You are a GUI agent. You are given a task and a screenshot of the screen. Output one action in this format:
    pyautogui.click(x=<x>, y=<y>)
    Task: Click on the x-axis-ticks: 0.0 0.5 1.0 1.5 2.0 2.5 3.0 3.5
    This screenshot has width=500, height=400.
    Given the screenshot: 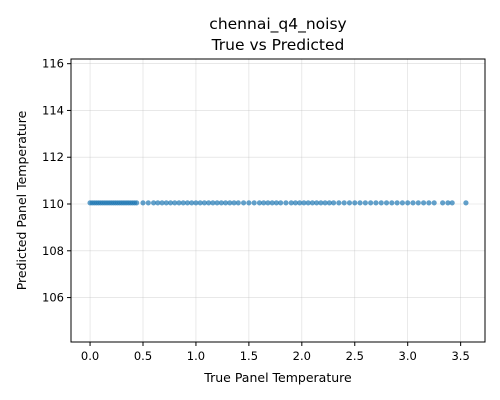 What is the action you would take?
    pyautogui.click(x=275, y=352)
    